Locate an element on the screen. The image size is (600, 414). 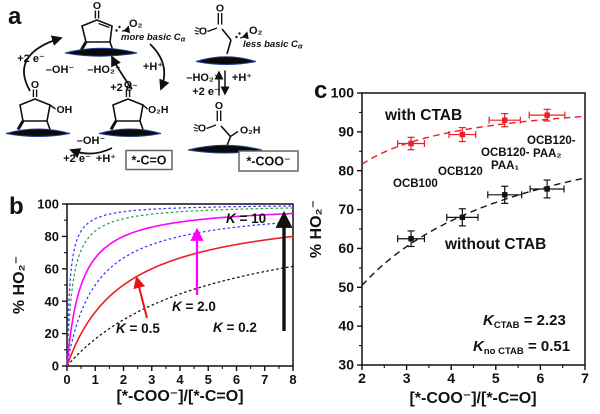
b-label-k10: K = 10 is located at coordinates (246, 218).